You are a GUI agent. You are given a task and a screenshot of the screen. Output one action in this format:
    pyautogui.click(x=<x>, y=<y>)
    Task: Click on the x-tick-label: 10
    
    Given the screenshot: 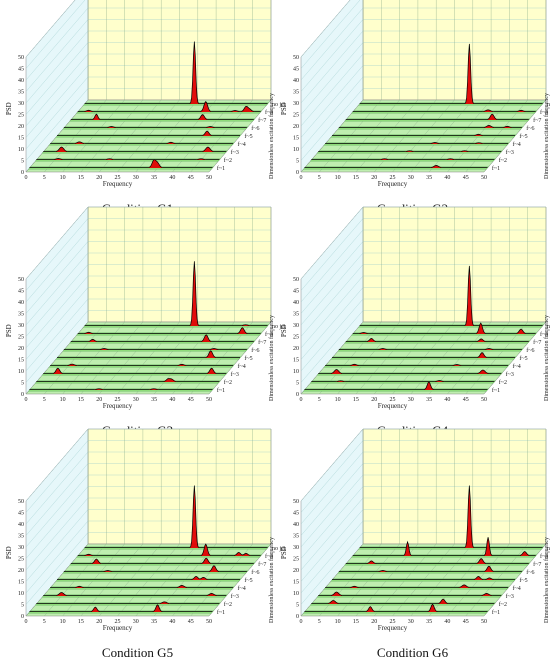 What is the action you would take?
    pyautogui.click(x=338, y=400)
    